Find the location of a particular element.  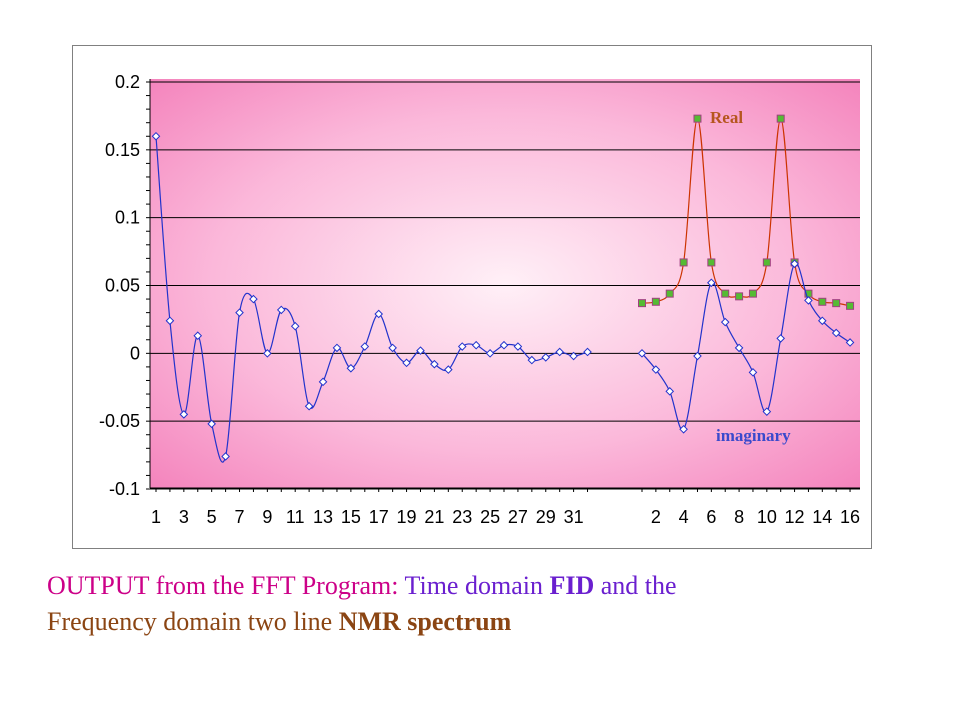

x-tick-labels: 1 3 5 7 9 11 13 15 17 19 21 23 25 27 29 31 2 4 6 8 10 12 14 16 is located at coordinates (505, 517).